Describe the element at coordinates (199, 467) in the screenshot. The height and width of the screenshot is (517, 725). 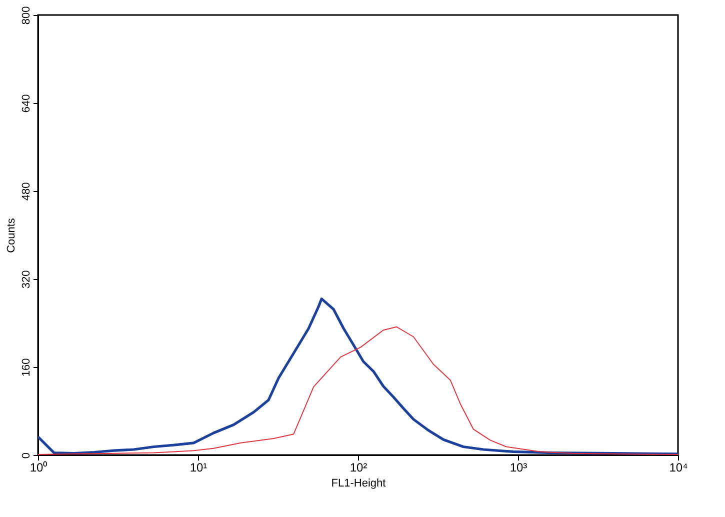
I see `x-tick-label: 10¹` at that location.